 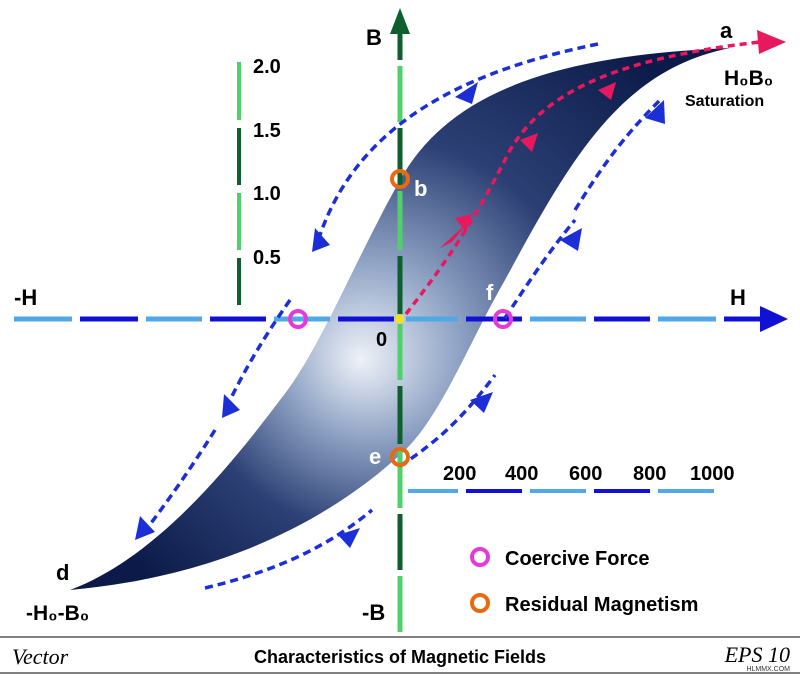 What do you see at coordinates (738, 297) in the screenshot?
I see `h-axis-label: H` at bounding box center [738, 297].